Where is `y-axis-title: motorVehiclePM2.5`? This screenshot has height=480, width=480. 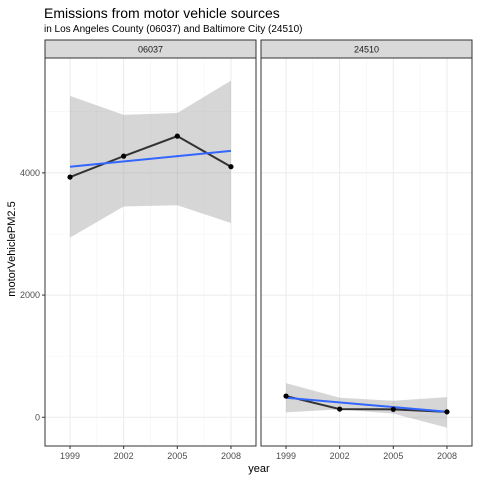
y-axis-title: motorVehiclePM2.5 is located at coordinates (12, 248).